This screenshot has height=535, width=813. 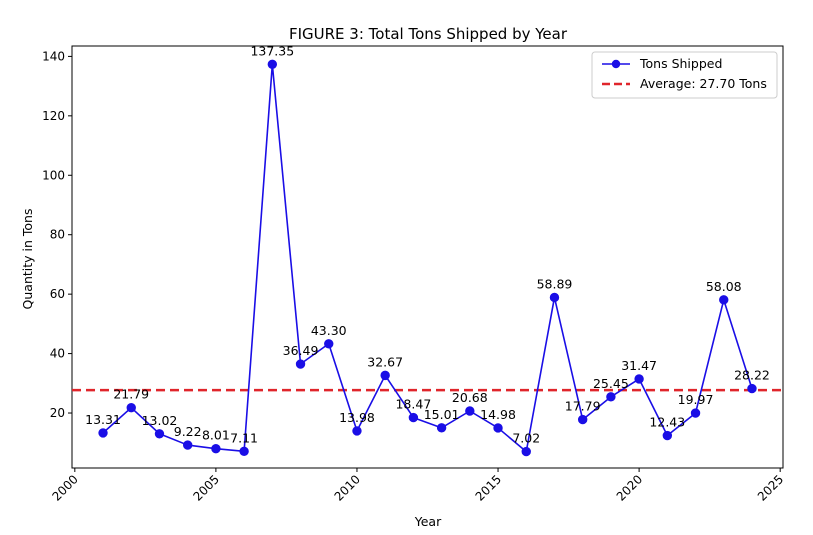 What do you see at coordinates (470, 397) in the screenshot?
I see `data-label: 20.68` at bounding box center [470, 397].